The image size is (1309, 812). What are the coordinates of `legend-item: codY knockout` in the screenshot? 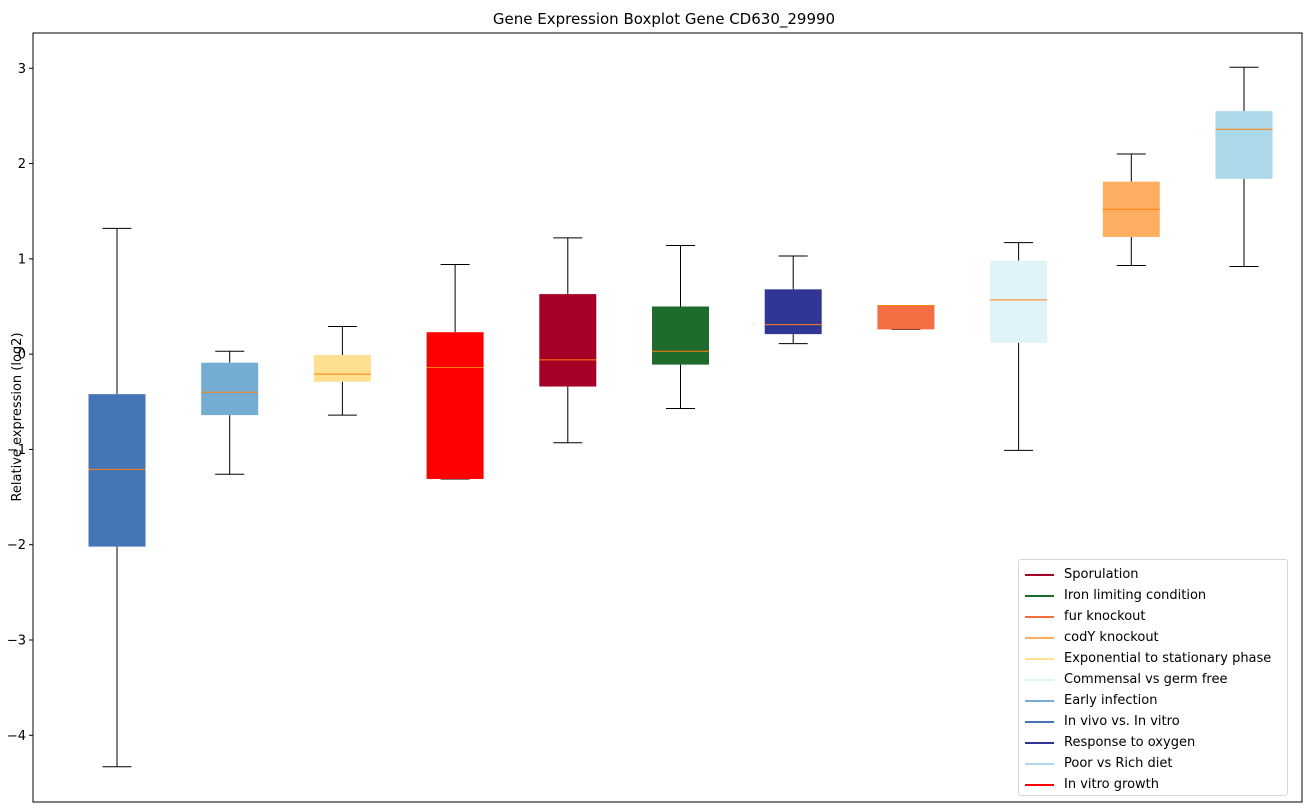 It's located at (1153, 637).